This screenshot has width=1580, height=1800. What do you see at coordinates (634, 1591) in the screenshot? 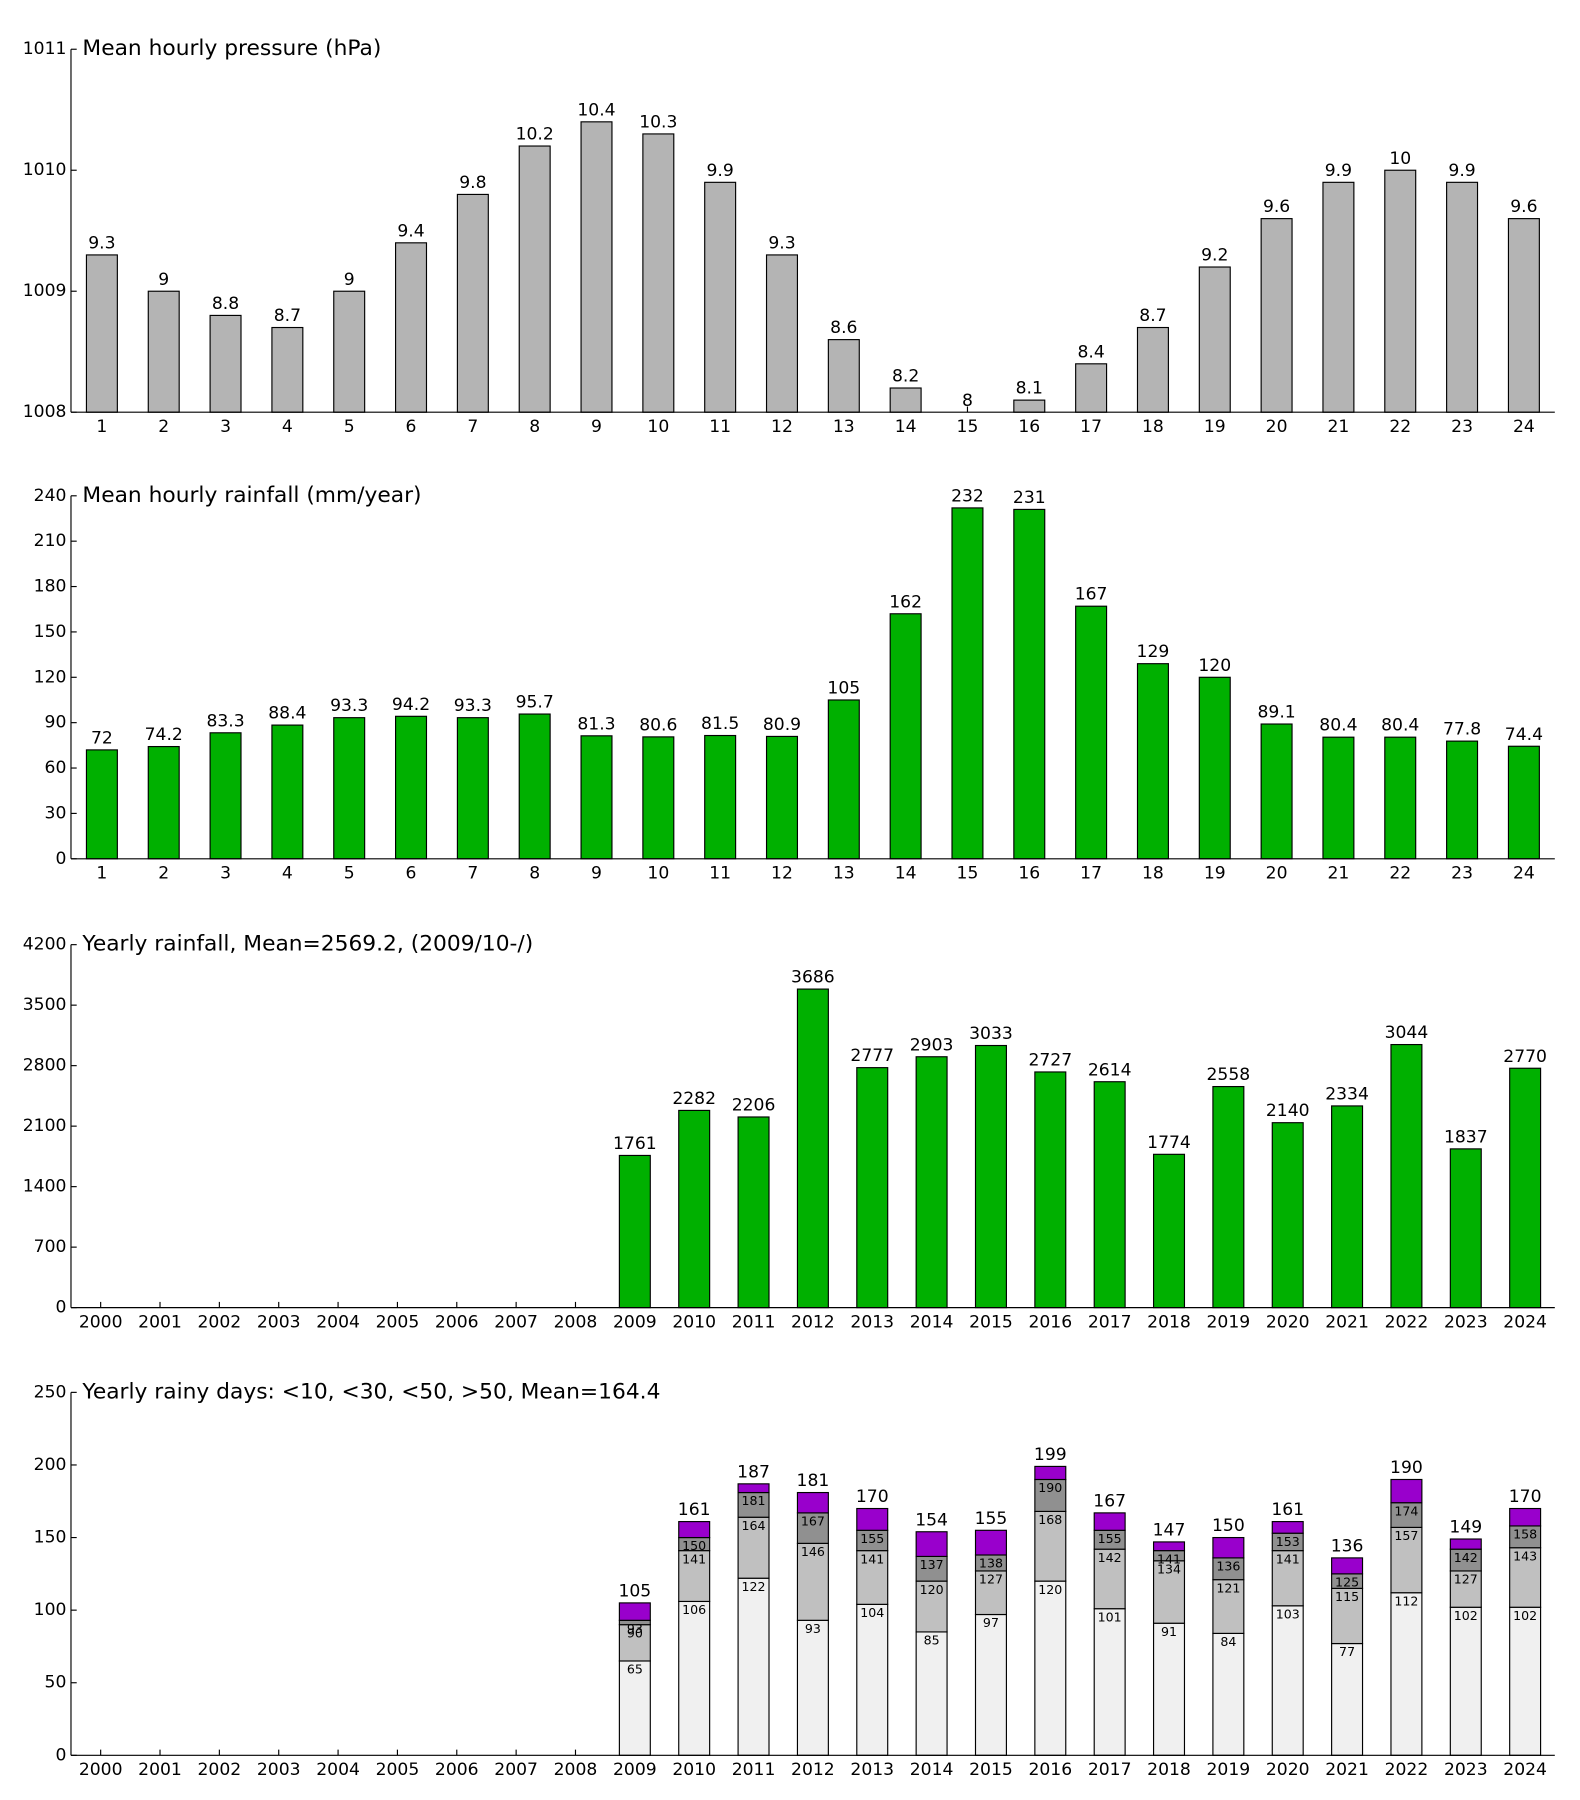
I see `total-label: 105` at bounding box center [634, 1591].